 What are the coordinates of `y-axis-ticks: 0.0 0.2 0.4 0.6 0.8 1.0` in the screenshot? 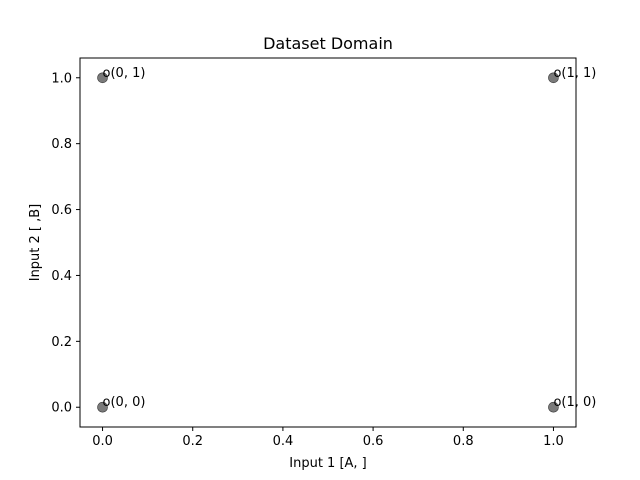 It's located at (65, 243).